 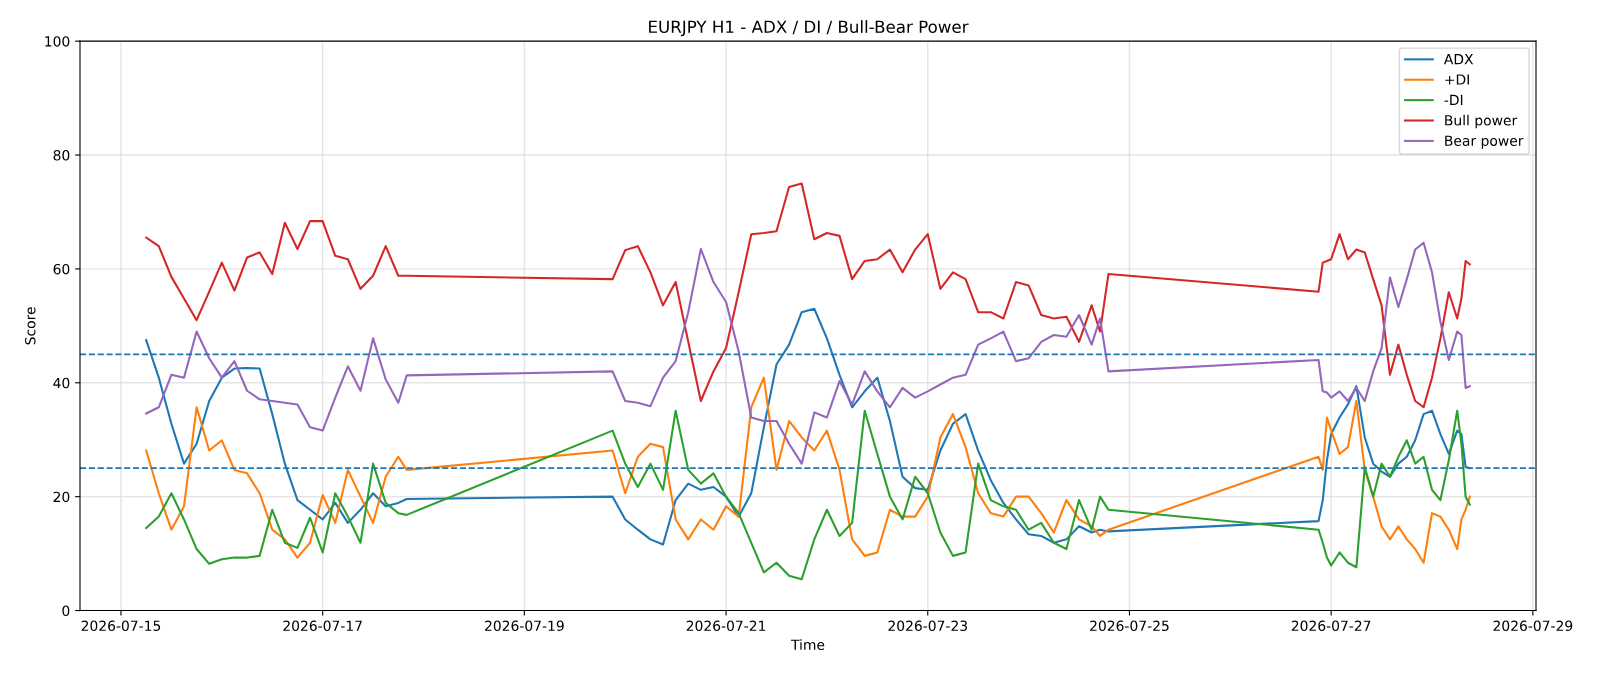 What do you see at coordinates (1533, 626) in the screenshot?
I see `x-tick-label: 2026-07-29` at bounding box center [1533, 626].